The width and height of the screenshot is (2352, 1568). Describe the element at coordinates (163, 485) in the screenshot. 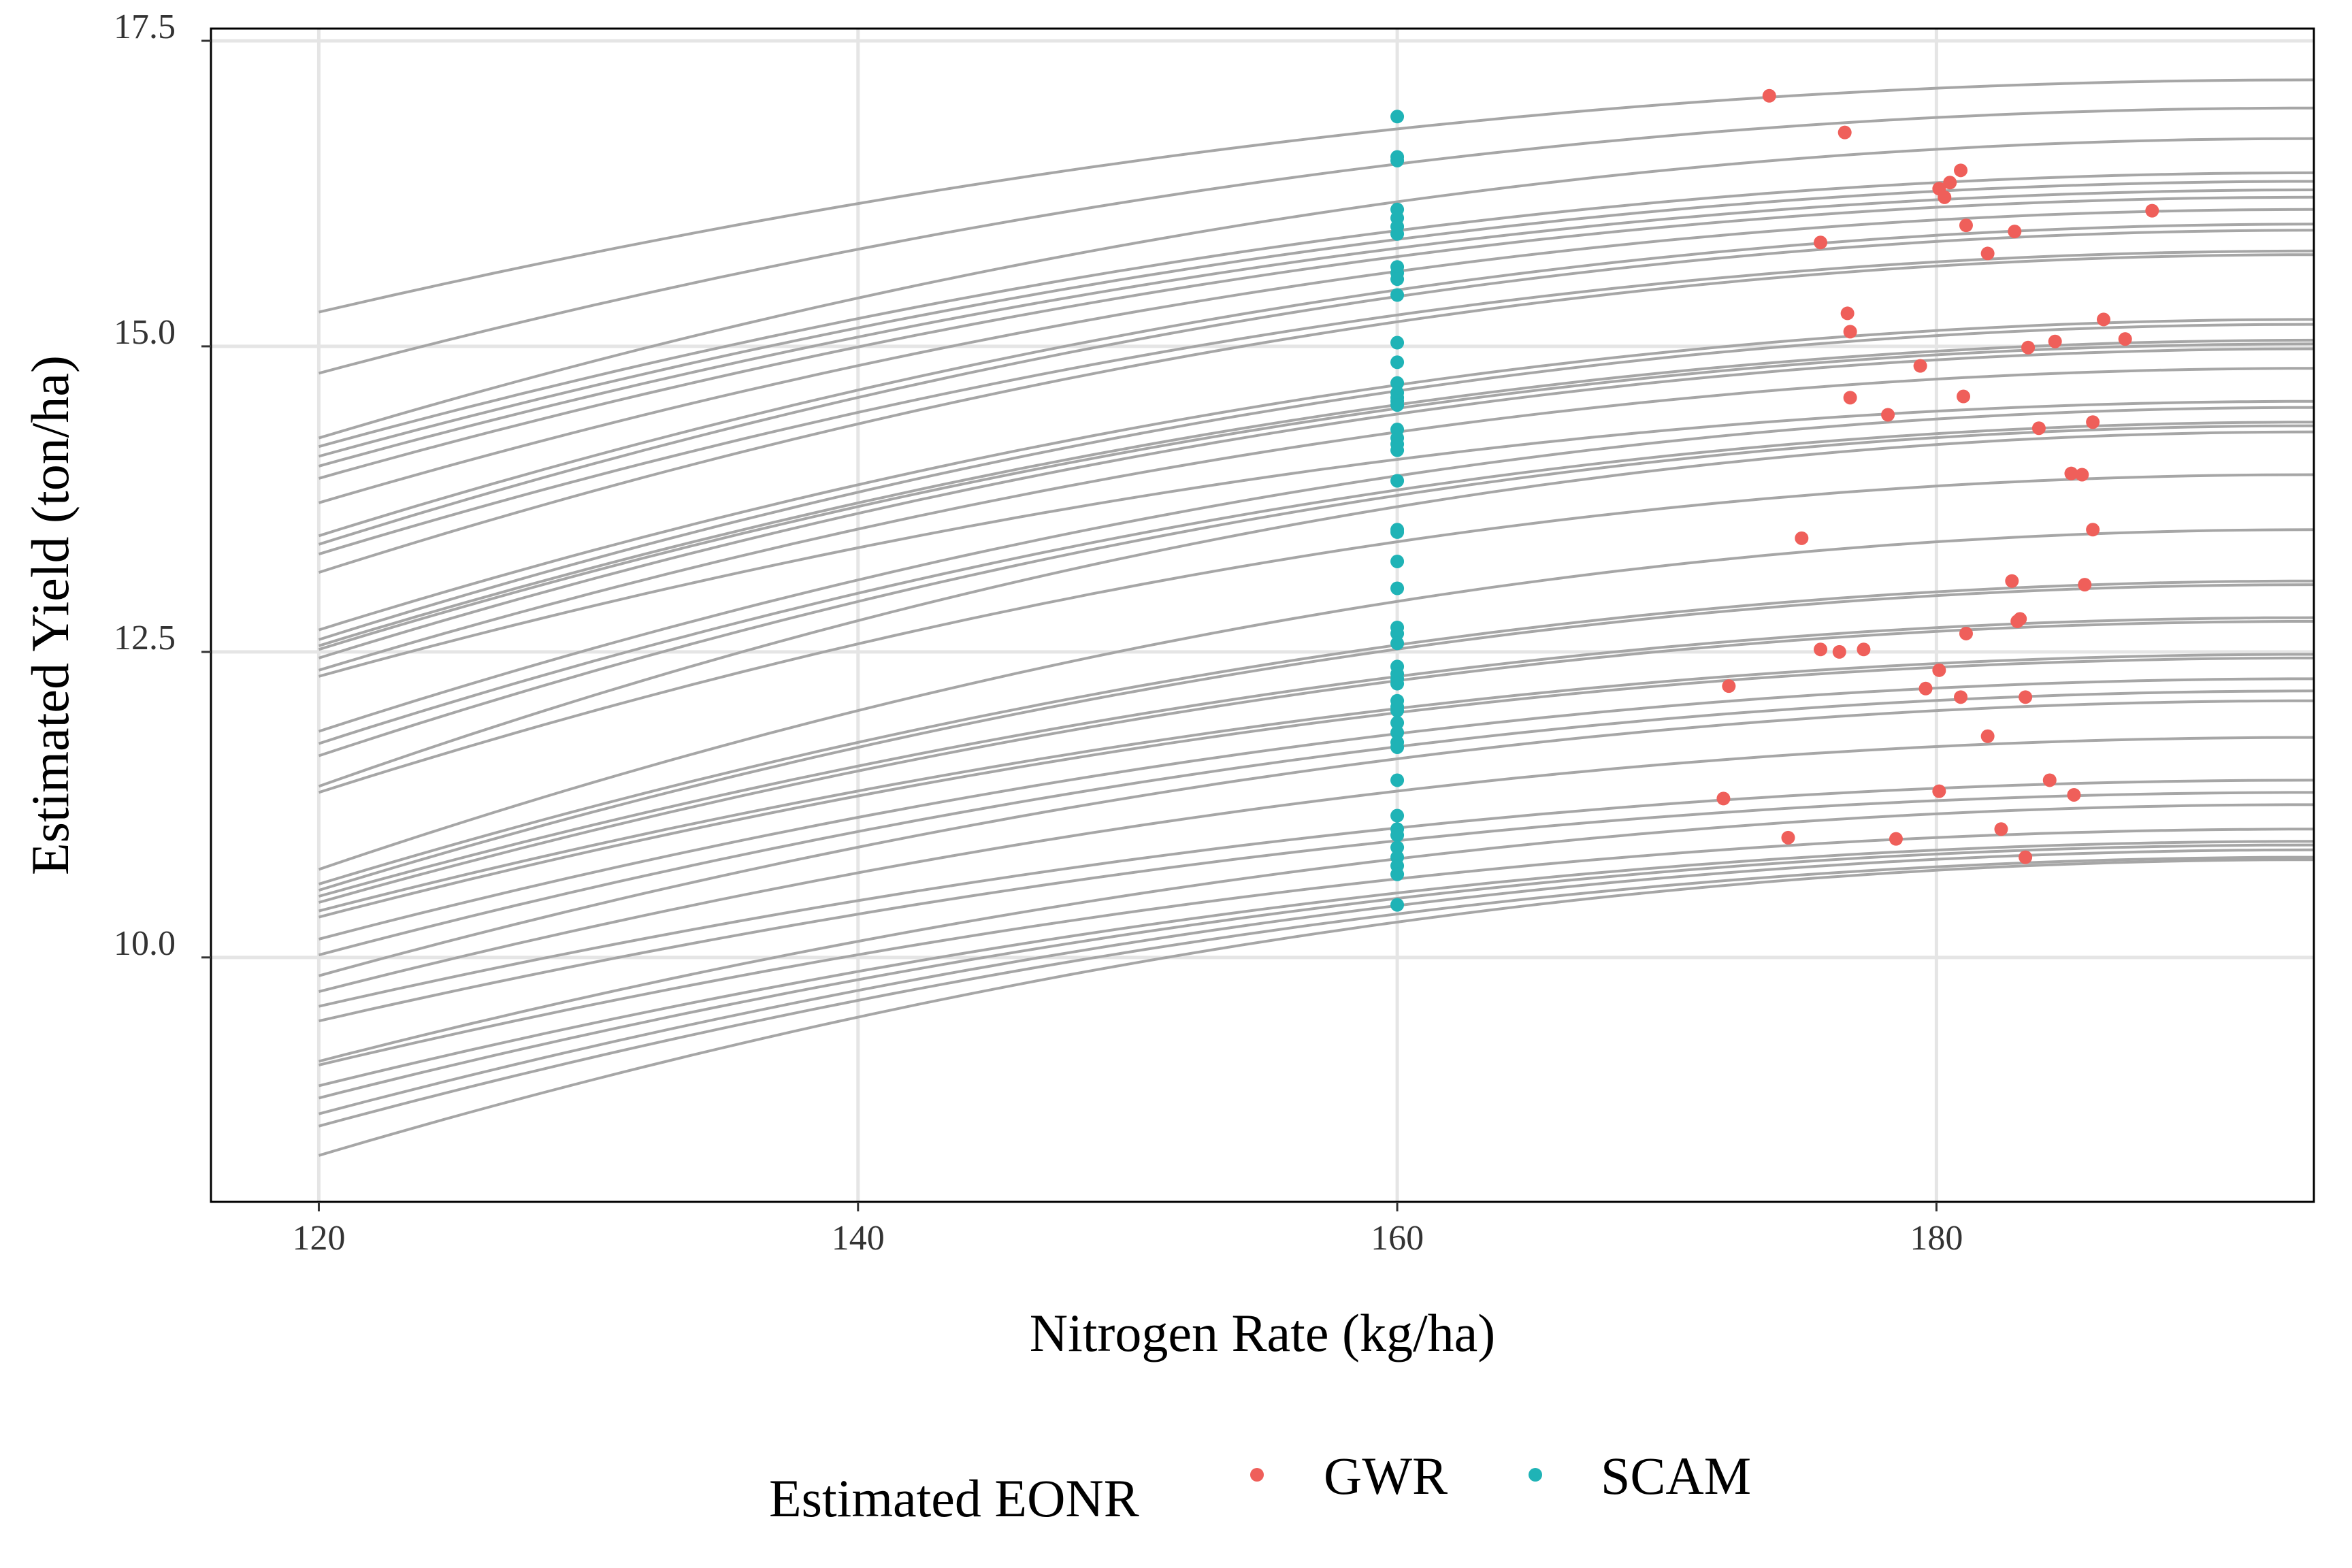

I see `y-axis-ticks: 10.0 12.5 15.0 17.5` at that location.